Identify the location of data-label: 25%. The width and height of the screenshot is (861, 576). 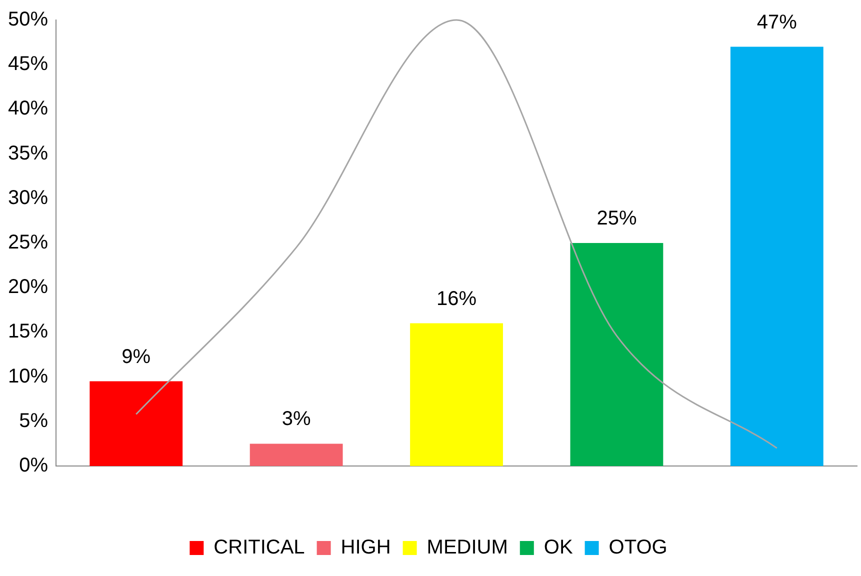
(616, 219).